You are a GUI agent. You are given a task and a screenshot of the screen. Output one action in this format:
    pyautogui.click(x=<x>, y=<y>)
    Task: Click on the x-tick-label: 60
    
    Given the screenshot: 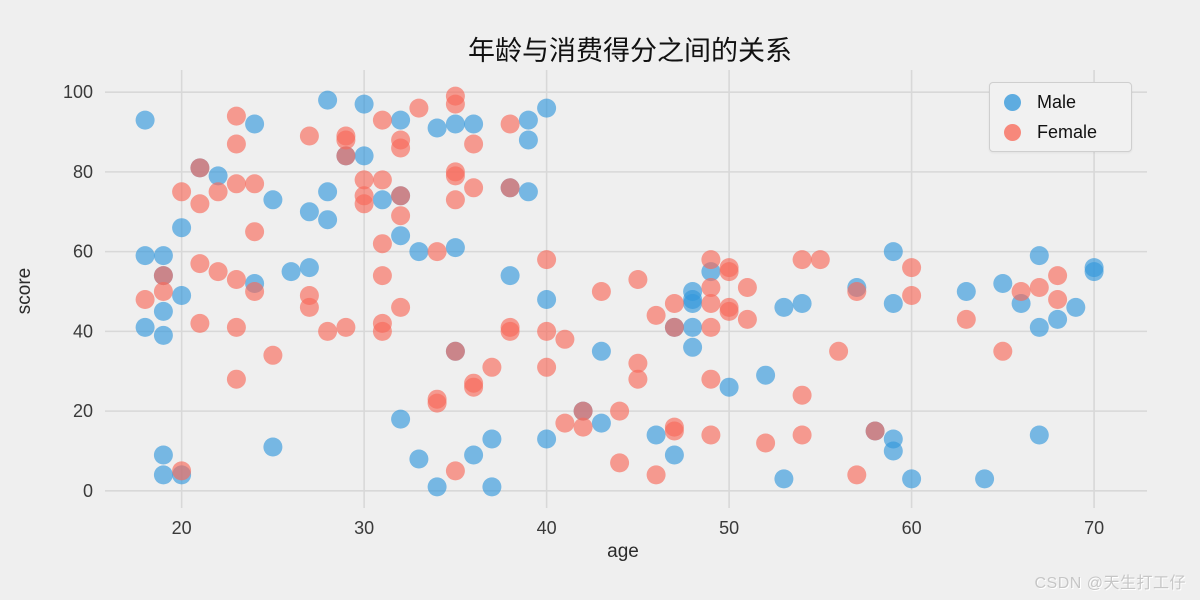 What is the action you would take?
    pyautogui.click(x=912, y=528)
    